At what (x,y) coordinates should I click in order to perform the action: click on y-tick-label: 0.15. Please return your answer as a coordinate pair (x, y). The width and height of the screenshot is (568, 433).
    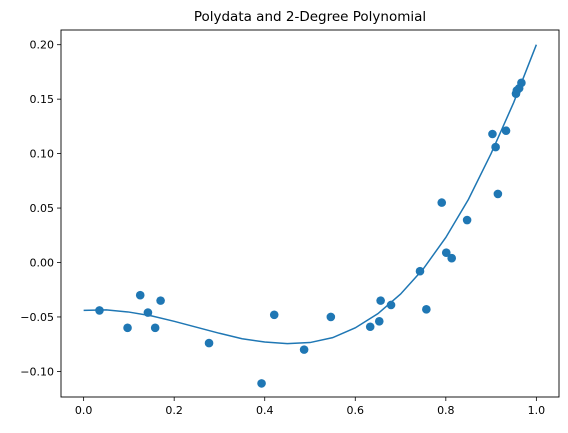
    Looking at the image, I should click on (42, 99).